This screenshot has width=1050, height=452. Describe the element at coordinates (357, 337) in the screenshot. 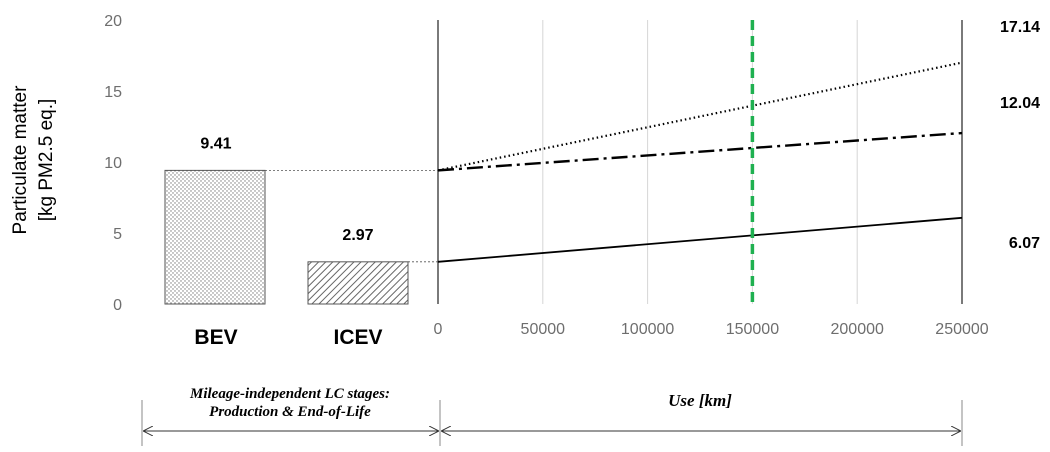

I see `category-label-icev: ICEV` at that location.